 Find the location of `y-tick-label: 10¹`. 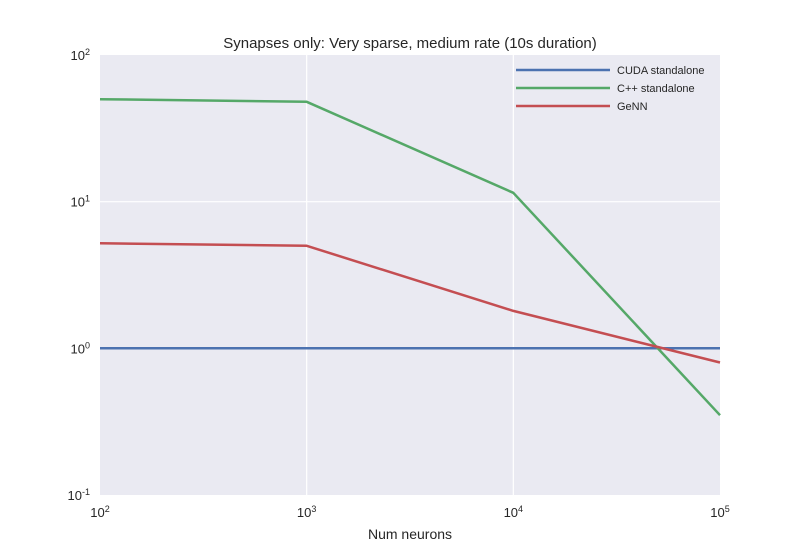

y-tick-label: 10¹ is located at coordinates (80, 202).